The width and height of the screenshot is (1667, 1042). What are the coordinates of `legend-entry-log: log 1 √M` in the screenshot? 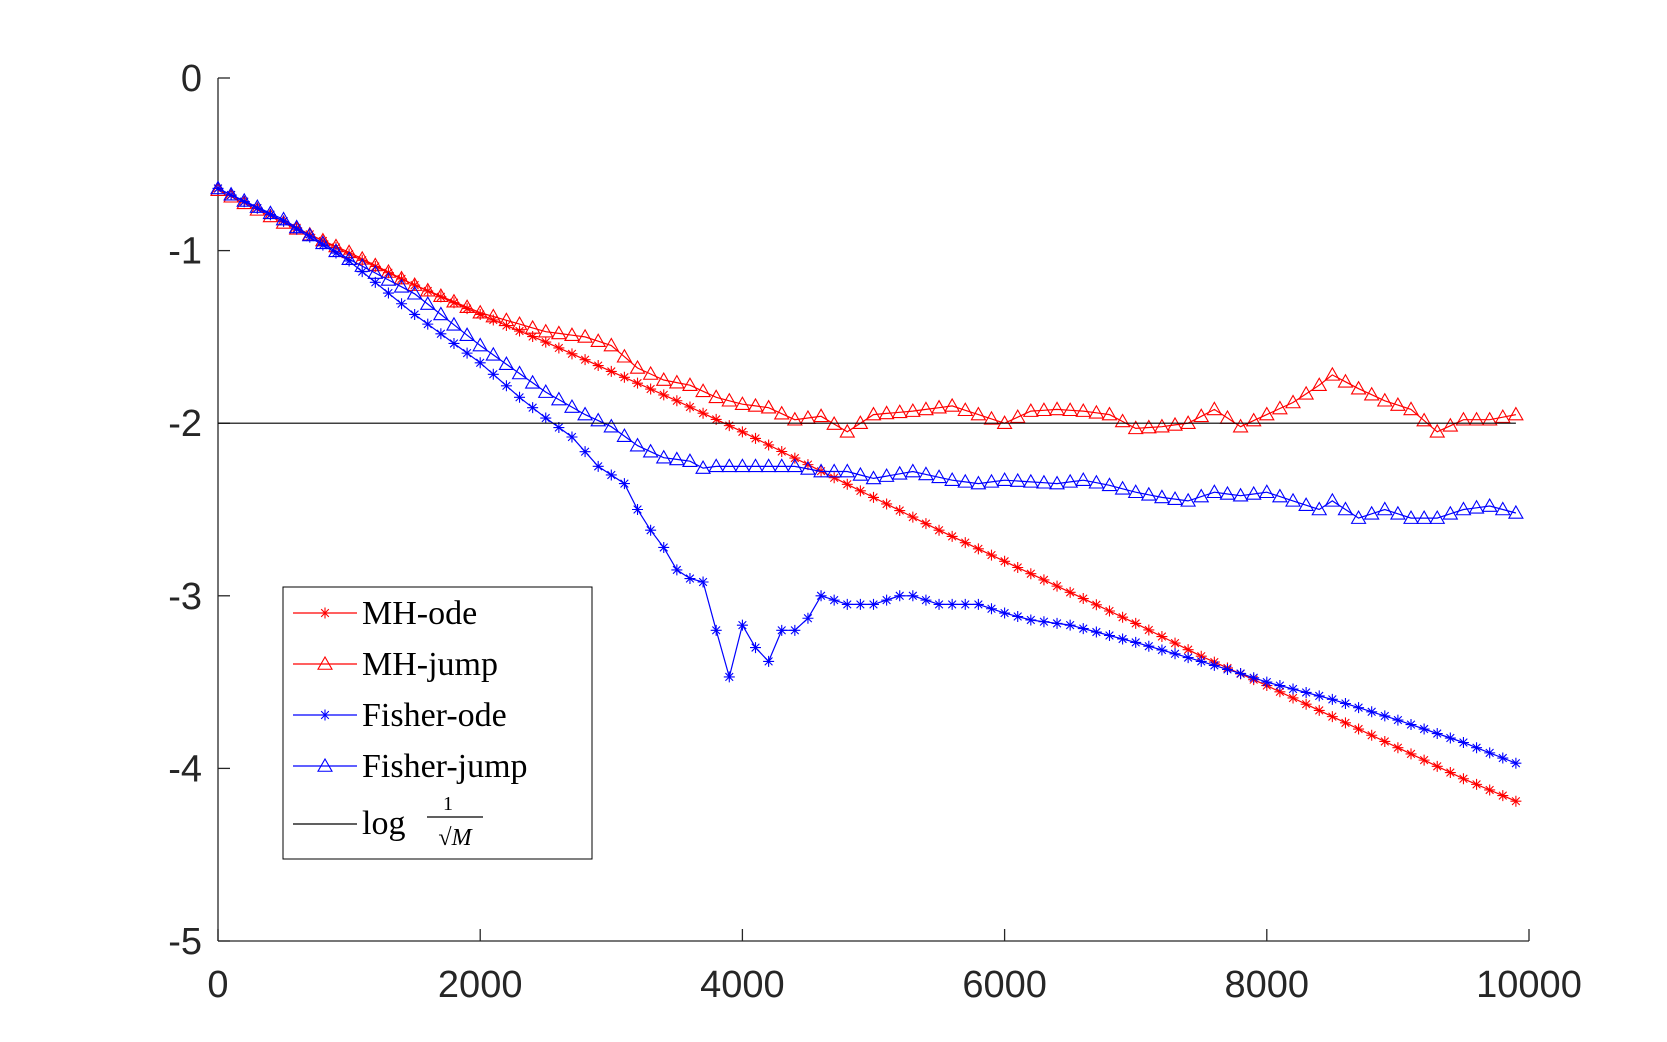 It's located at (388, 822).